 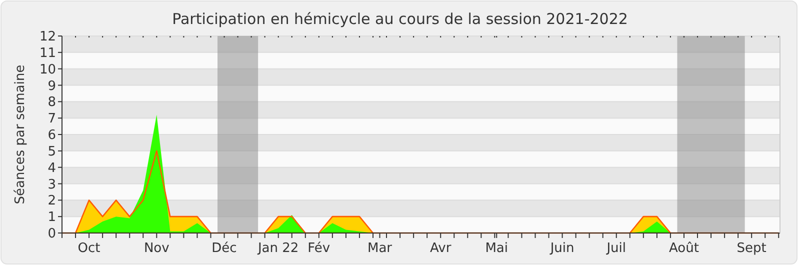 I want to click on y-tick-label: 7, so click(x=52, y=119).